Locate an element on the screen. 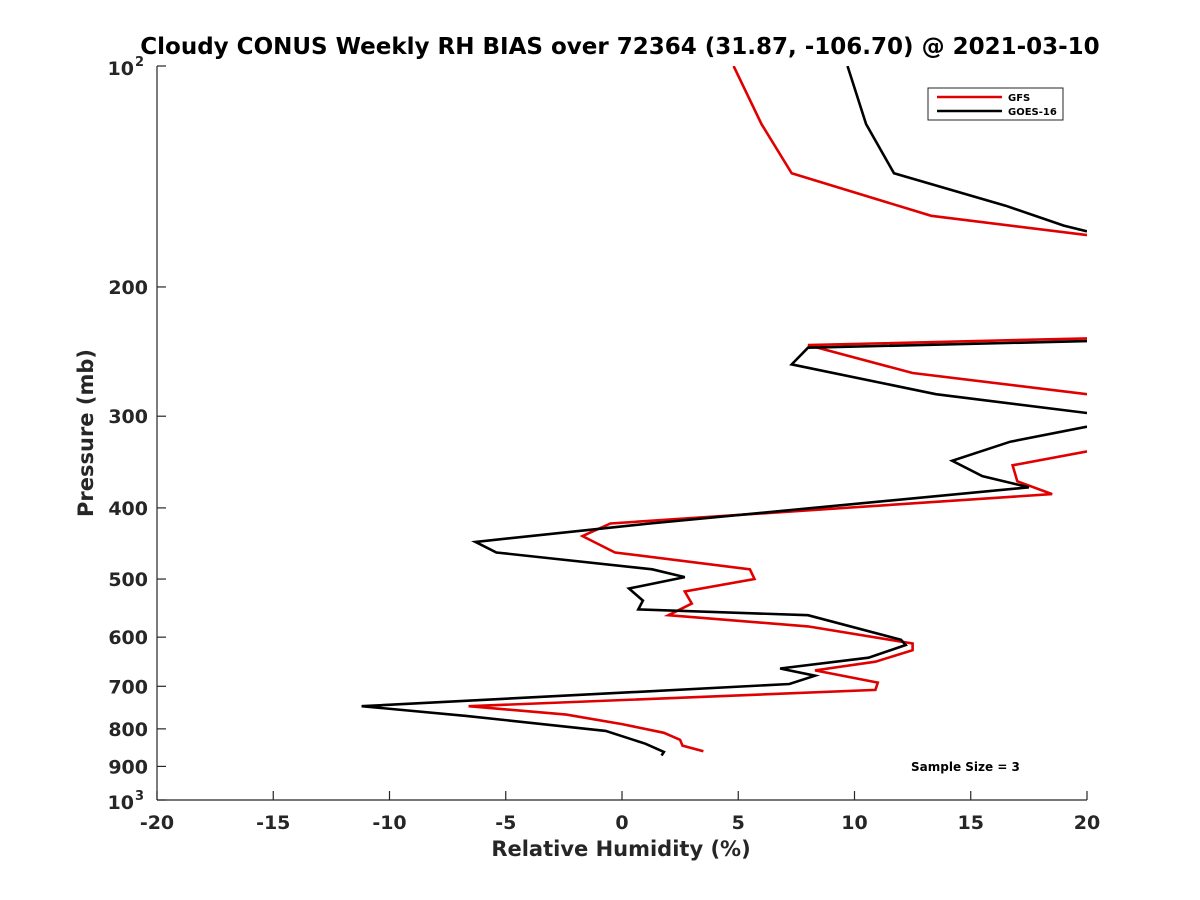 The height and width of the screenshot is (900, 1200). x-tick-label: -10 is located at coordinates (389, 823).